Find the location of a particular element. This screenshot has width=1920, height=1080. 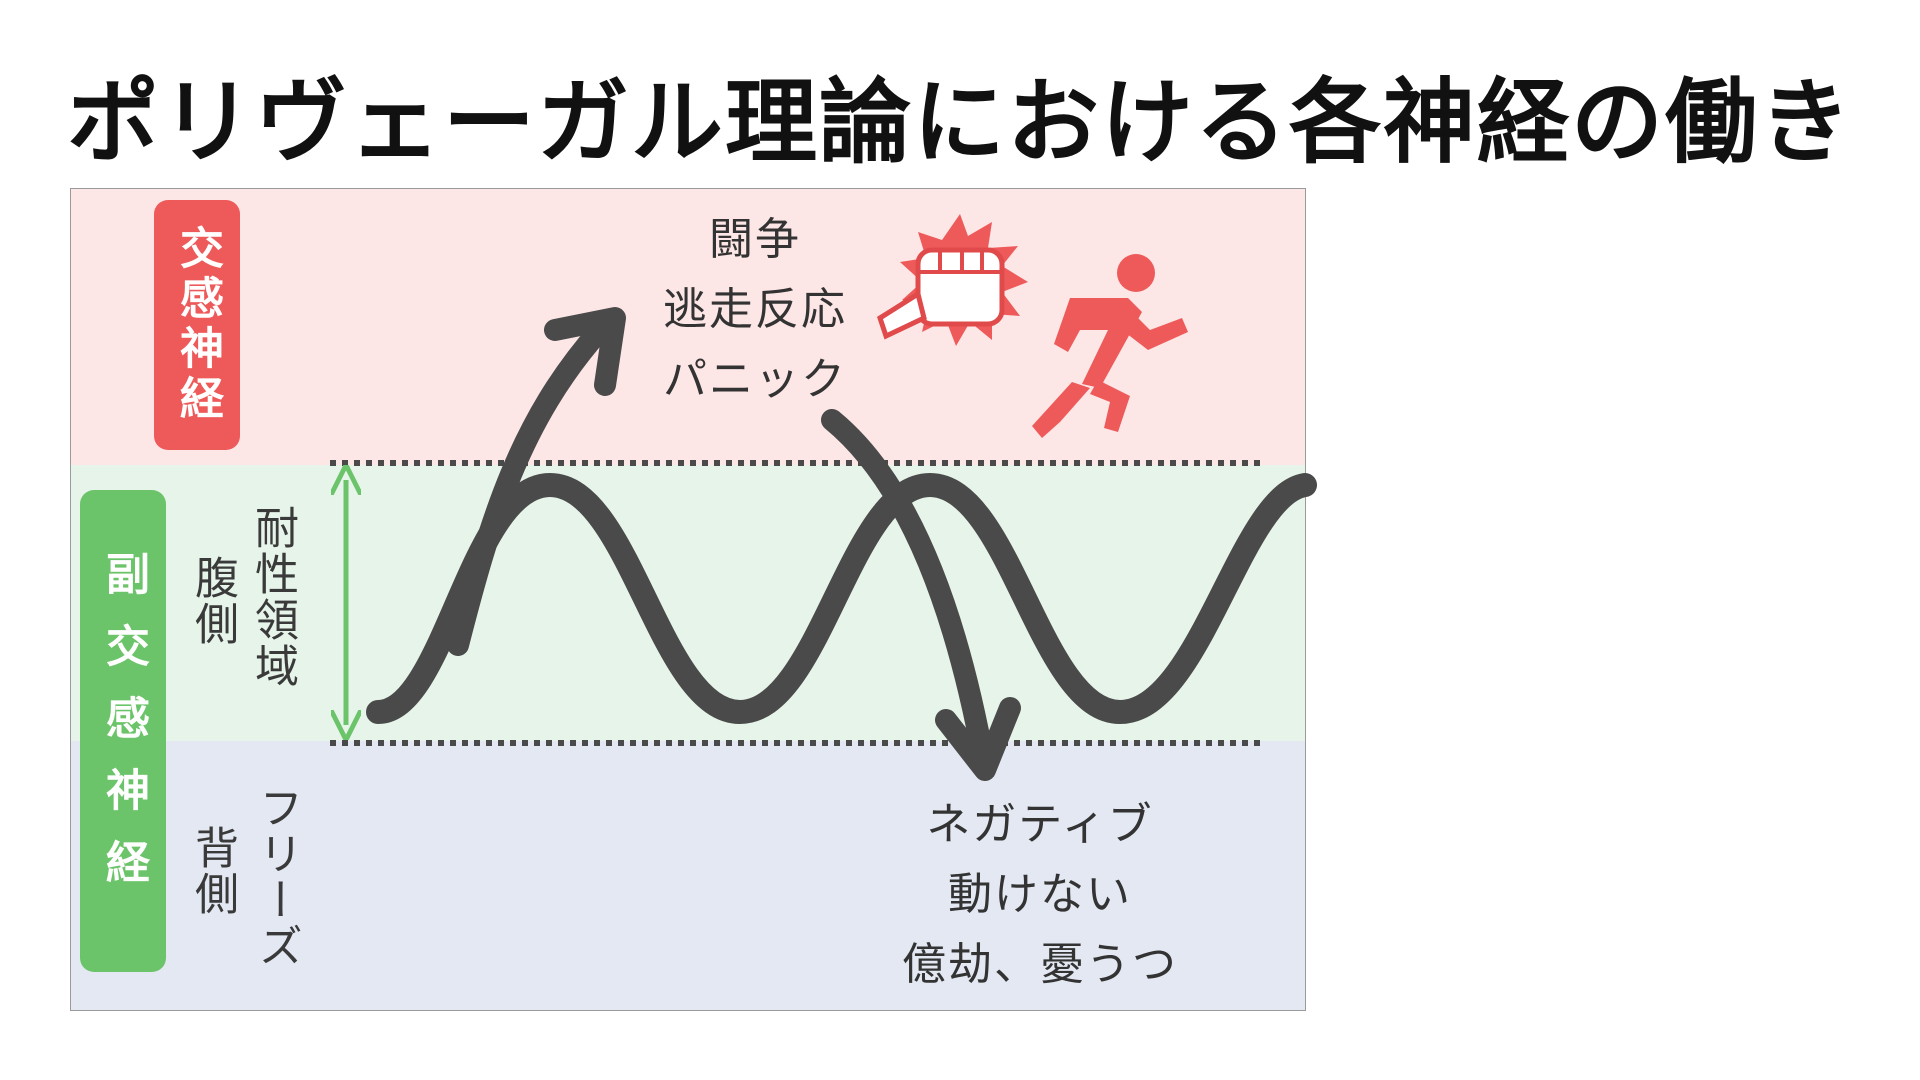

tolerance-label: 耐性領域 is located at coordinates (272, 597).